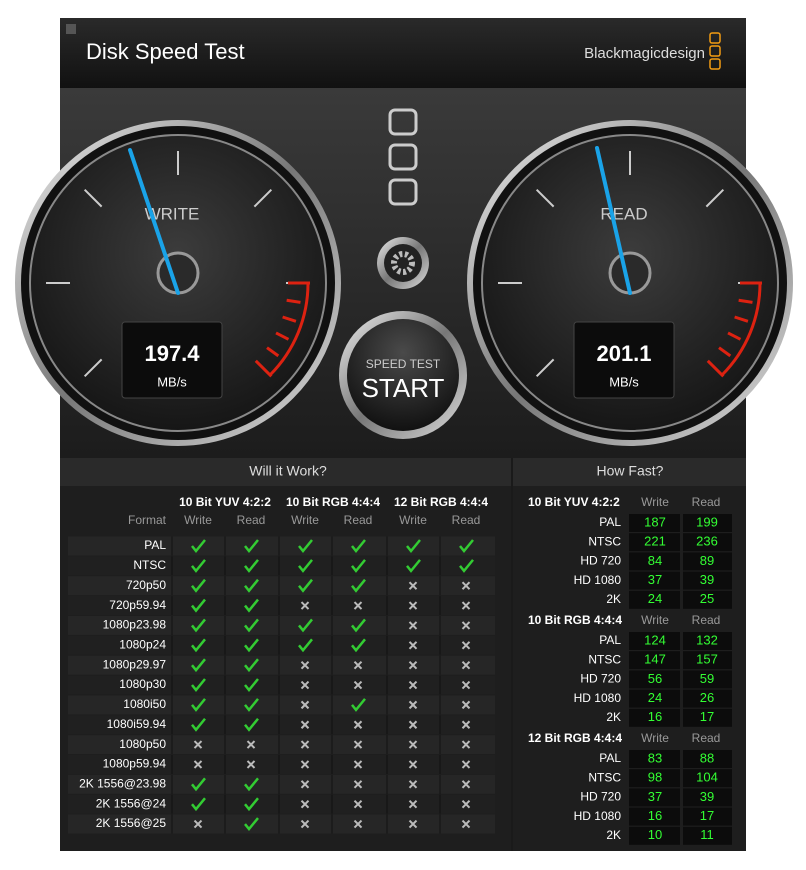 Image resolution: width=806 pixels, height=870 pixels. I want to click on format-label: 1080p59.94, so click(135, 764).